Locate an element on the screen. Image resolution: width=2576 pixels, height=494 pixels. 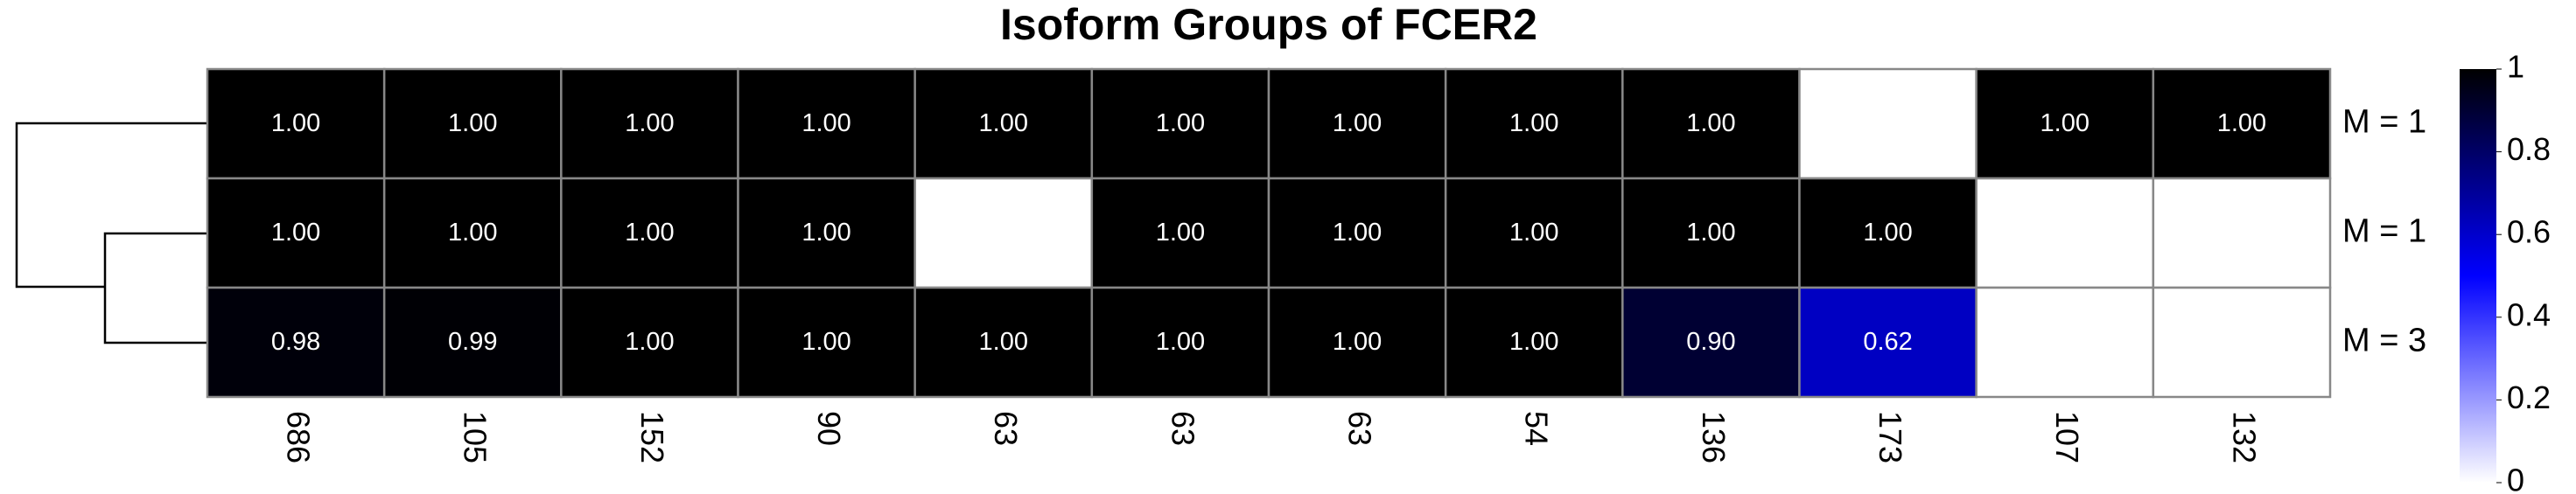
column-label: 107 is located at coordinates (2067, 437).